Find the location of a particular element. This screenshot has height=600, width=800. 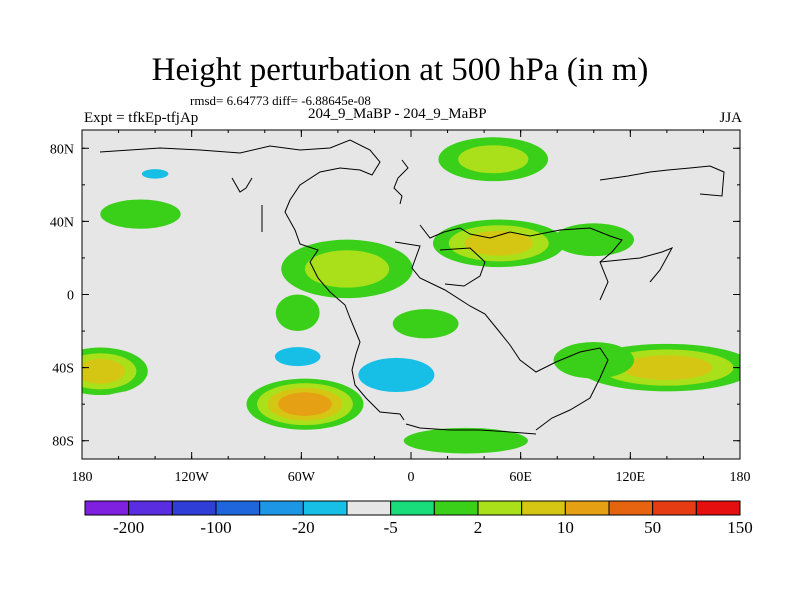

experiment-label: Expt = tfkEp-tfjAp is located at coordinates (141, 118).